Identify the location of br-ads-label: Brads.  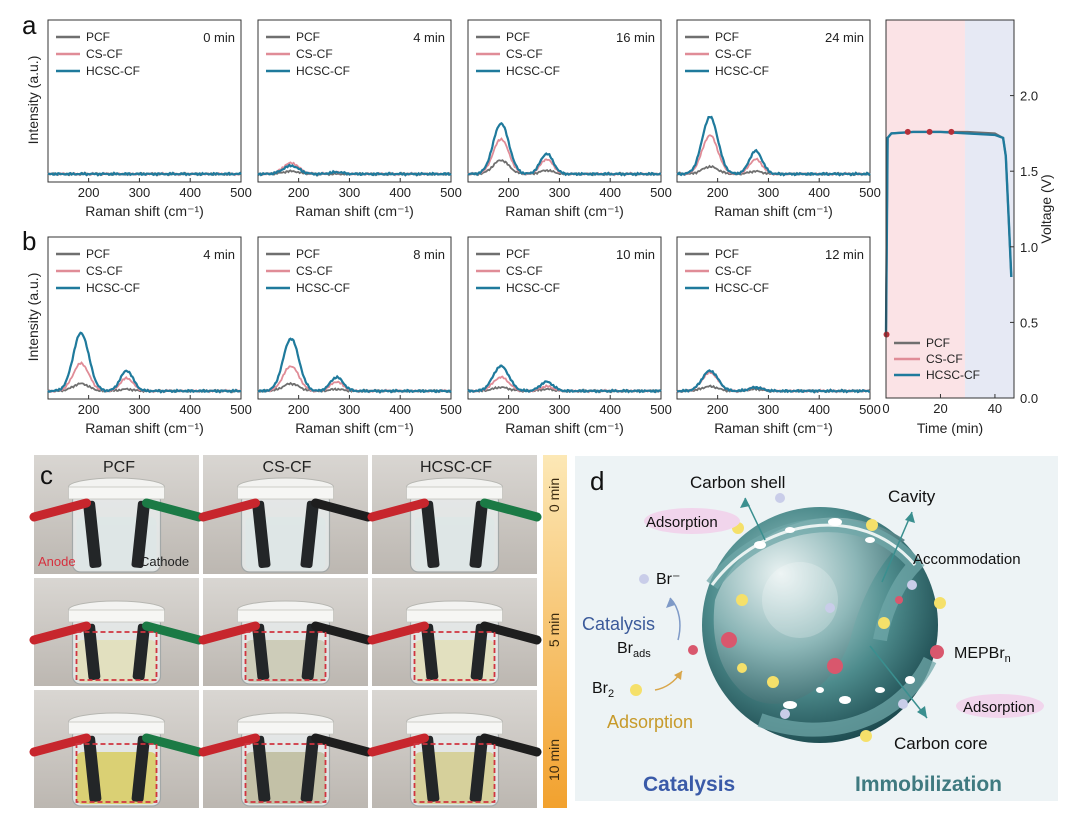
(634, 650).